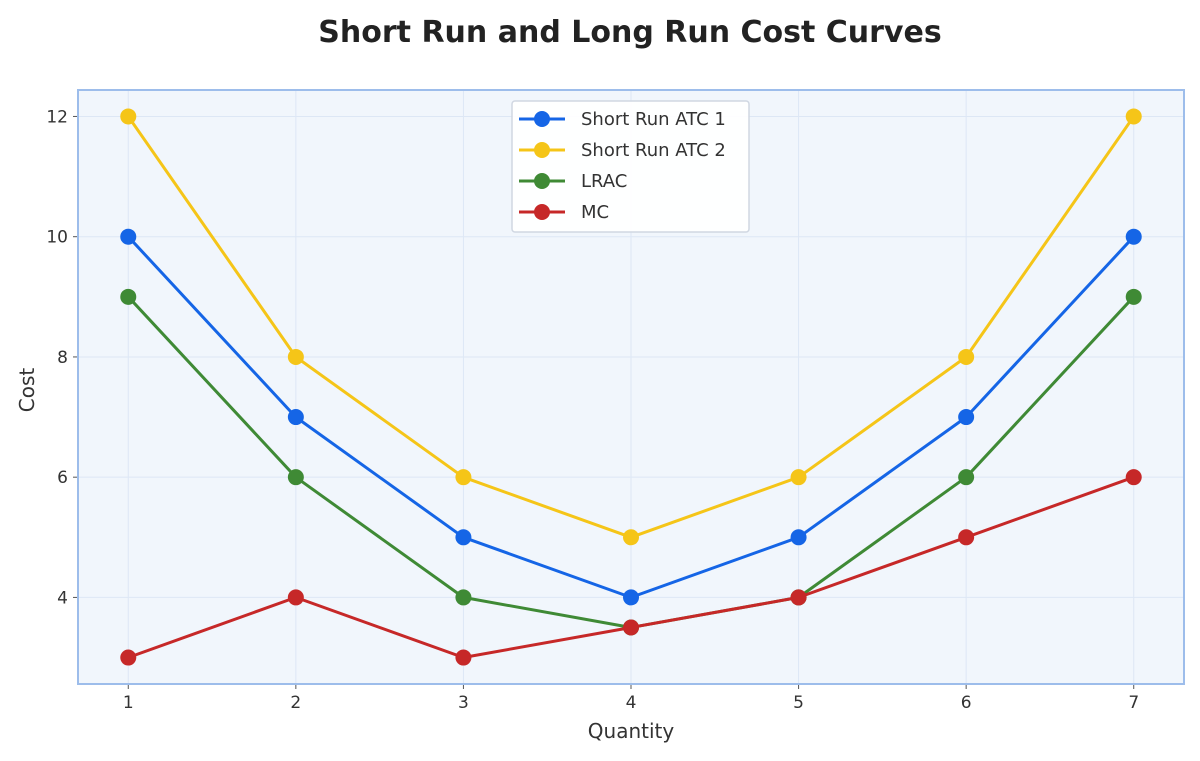 This screenshot has height=761, width=1200. Describe the element at coordinates (798, 703) in the screenshot. I see `x-tick-label: 5` at that location.